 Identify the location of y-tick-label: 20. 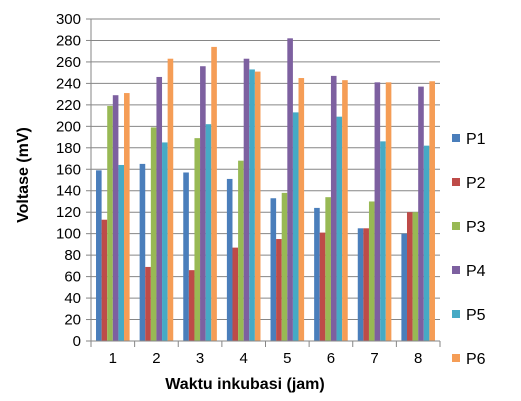
(72, 320).